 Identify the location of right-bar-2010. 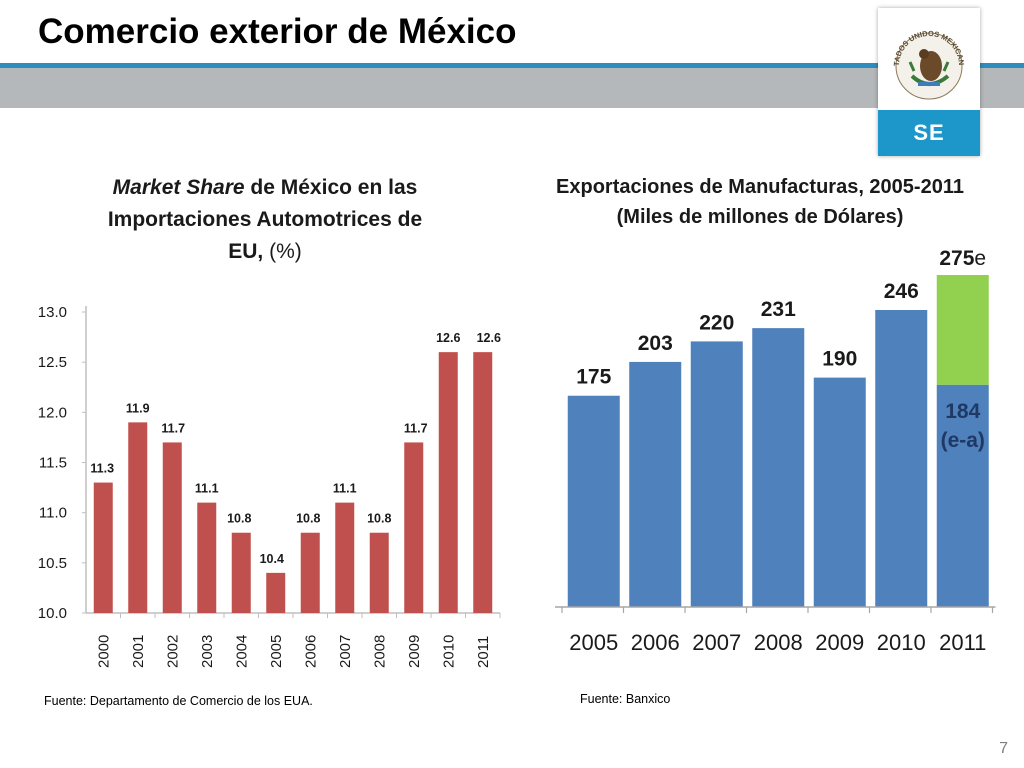
(901, 458).